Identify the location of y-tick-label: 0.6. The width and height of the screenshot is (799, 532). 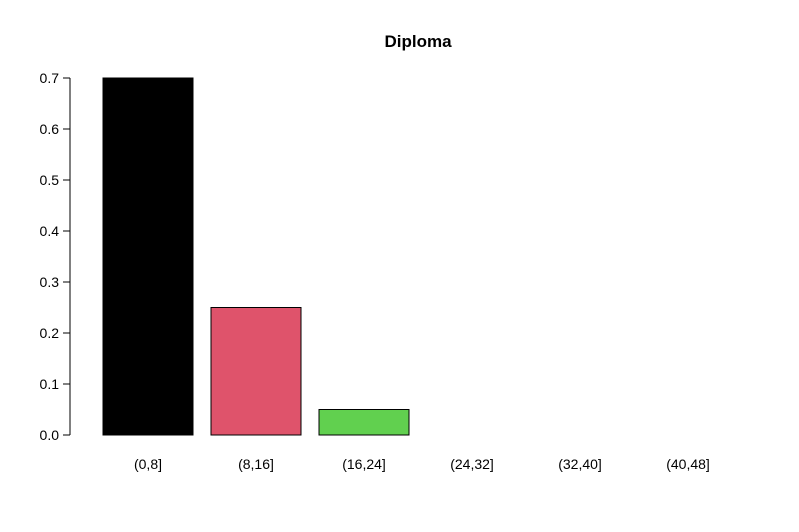
(50, 129).